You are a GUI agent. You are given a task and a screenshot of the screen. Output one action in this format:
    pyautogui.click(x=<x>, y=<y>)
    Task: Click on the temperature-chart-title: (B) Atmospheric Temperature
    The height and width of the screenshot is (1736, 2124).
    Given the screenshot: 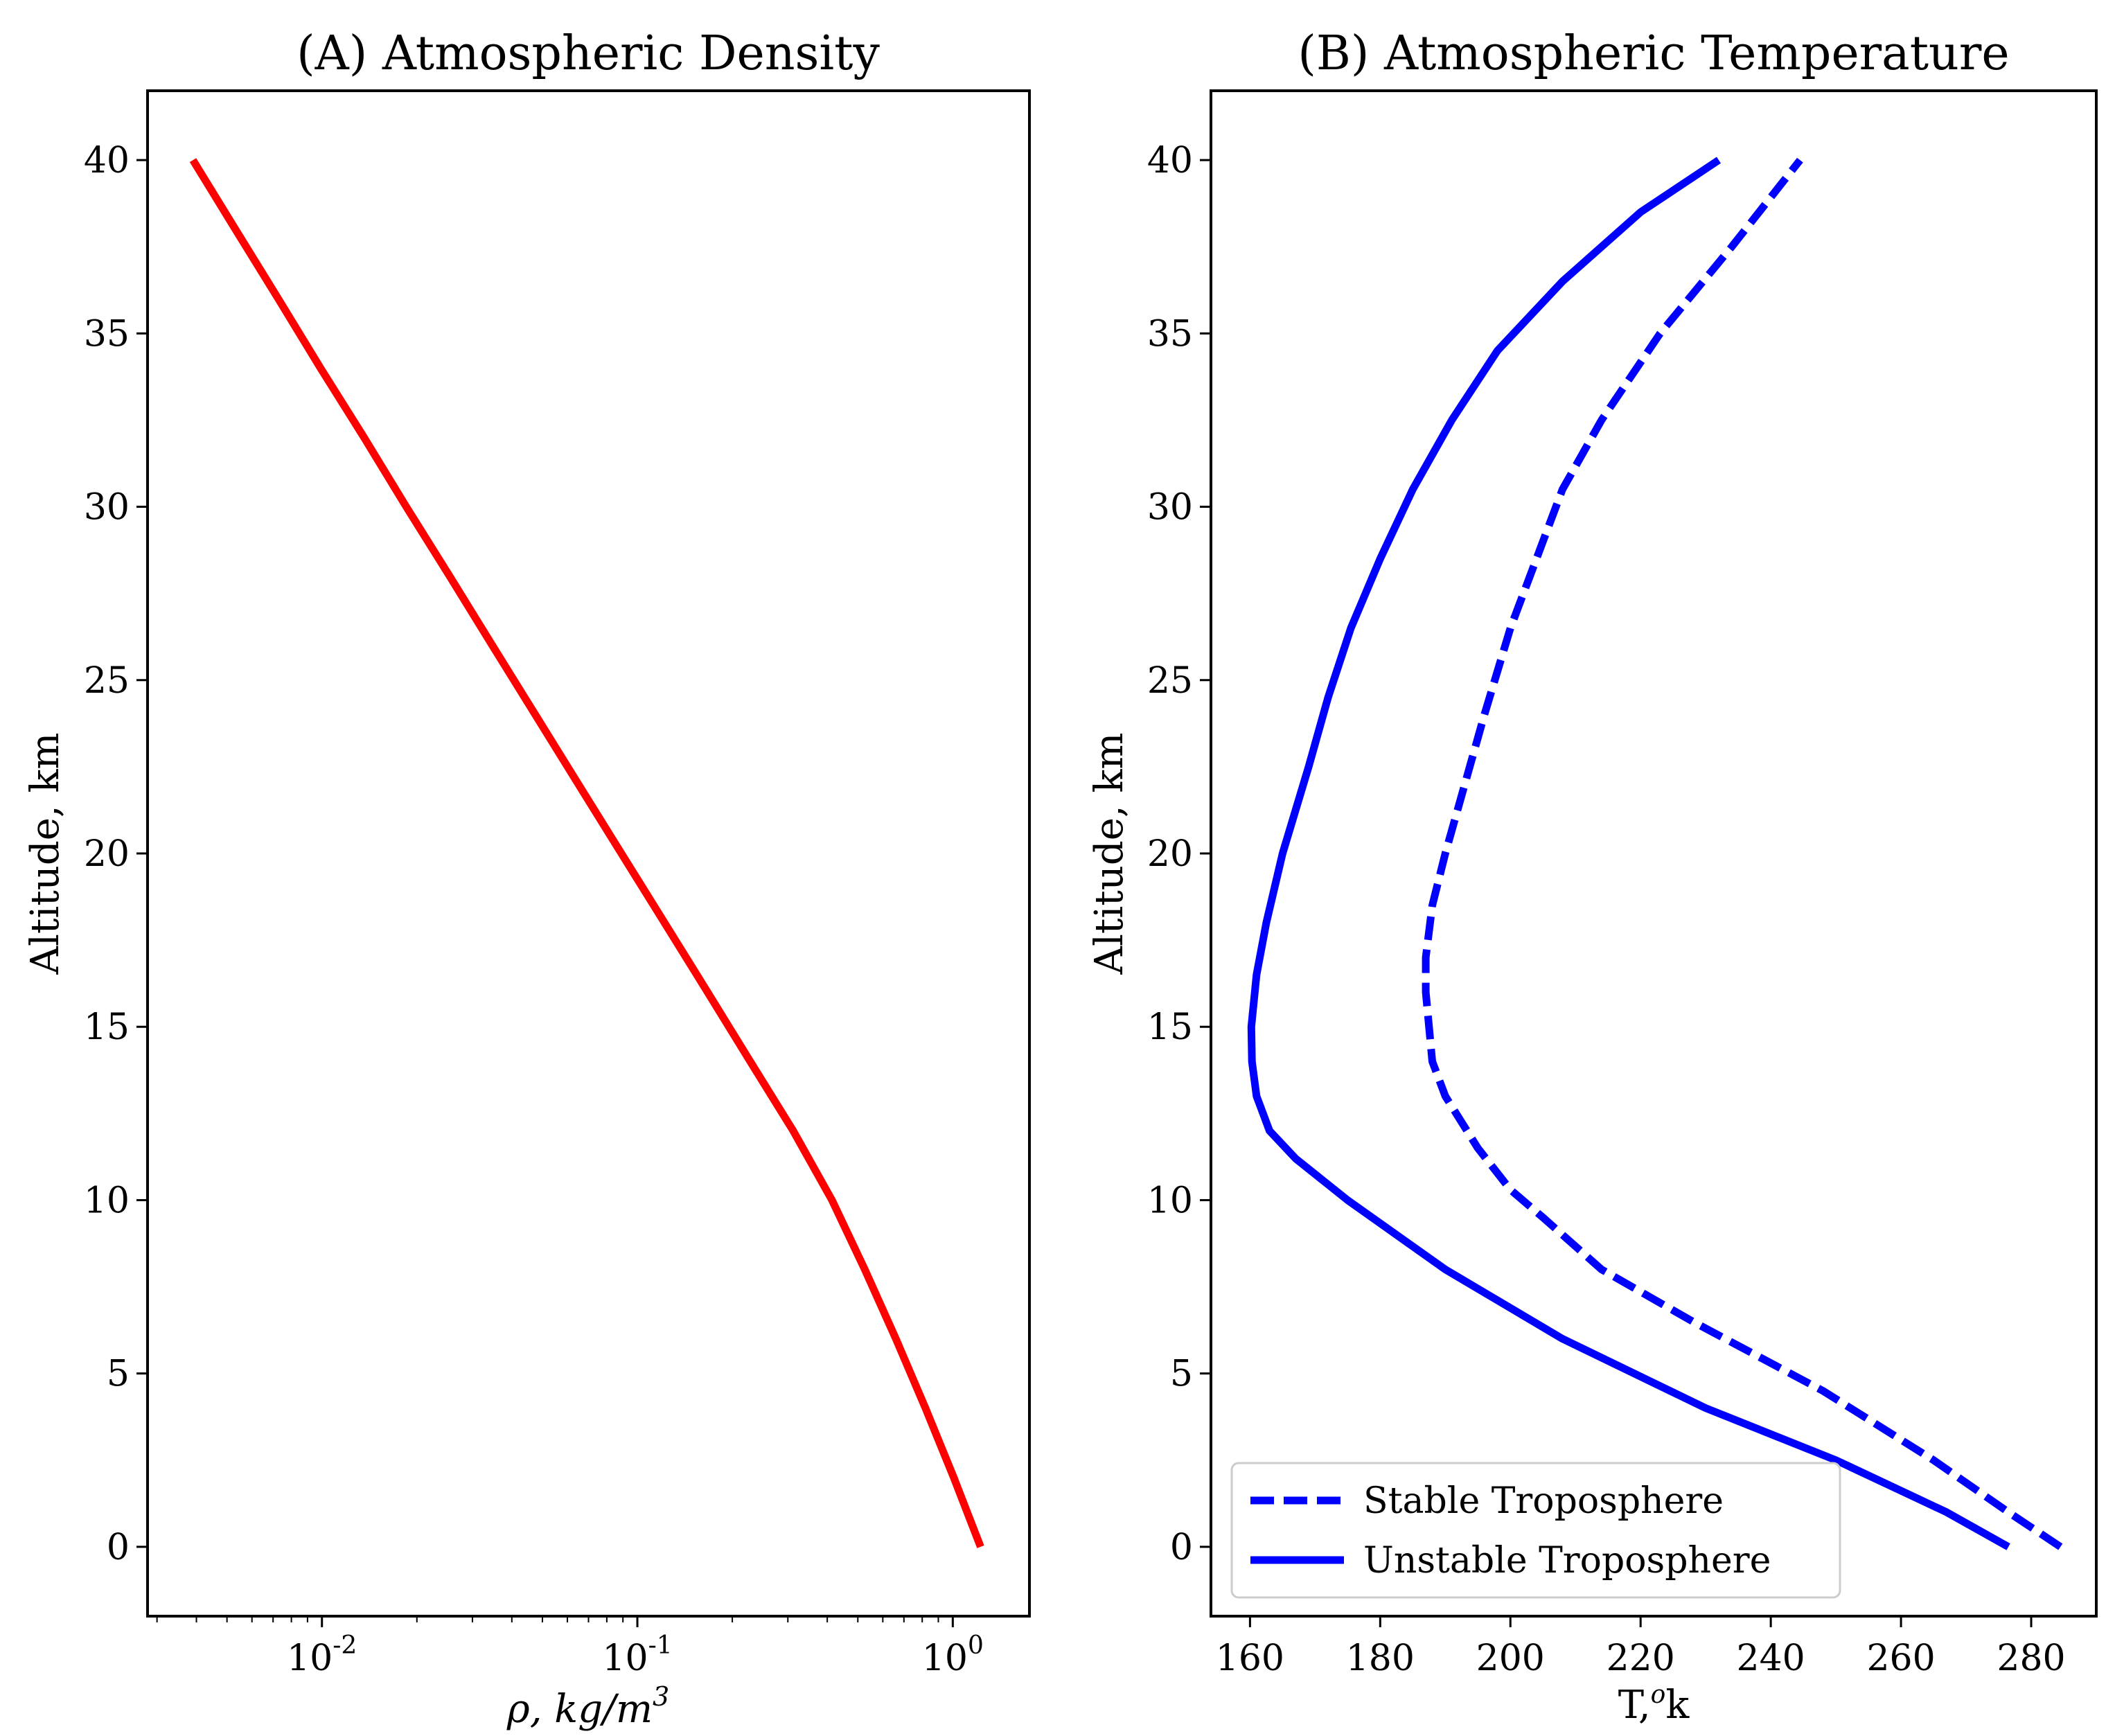 What is the action you would take?
    pyautogui.click(x=1653, y=54)
    